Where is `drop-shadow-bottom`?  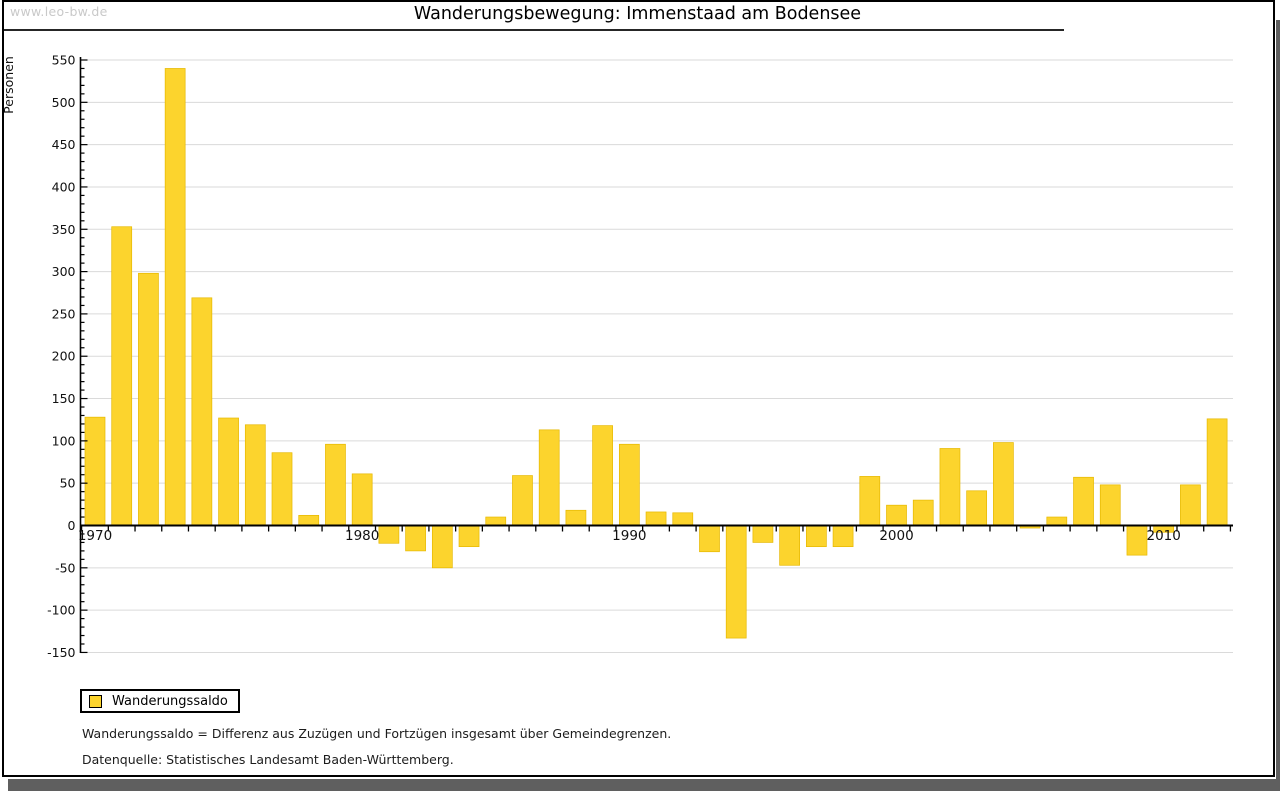 drop-shadow-bottom is located at coordinates (644, 785).